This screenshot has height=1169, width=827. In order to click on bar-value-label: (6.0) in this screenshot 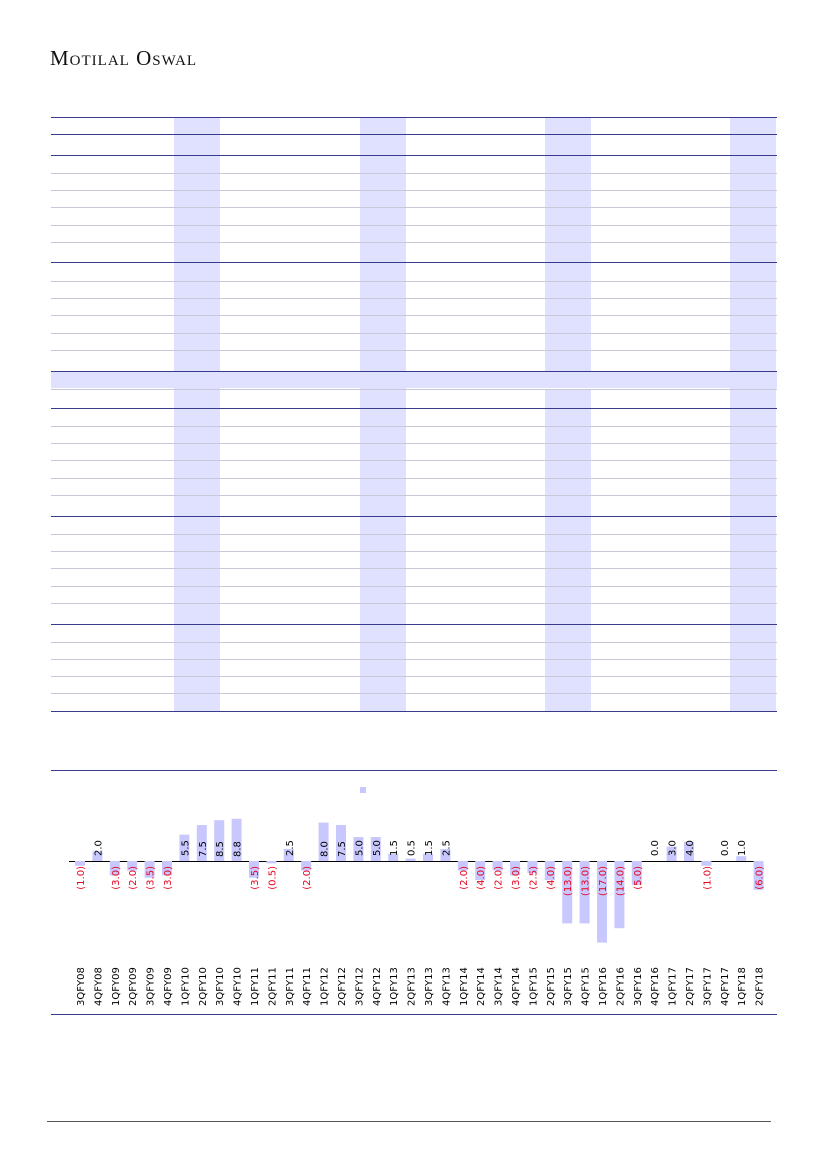, I will do `click(760, 878)`.